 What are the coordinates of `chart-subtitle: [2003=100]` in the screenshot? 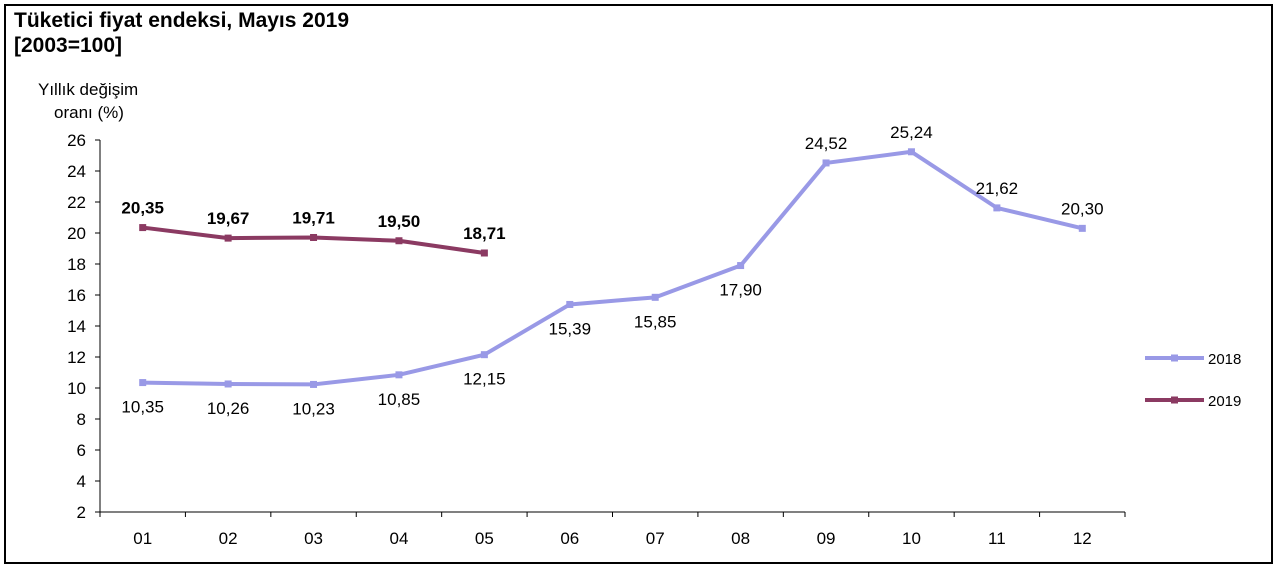 It's located at (68, 45).